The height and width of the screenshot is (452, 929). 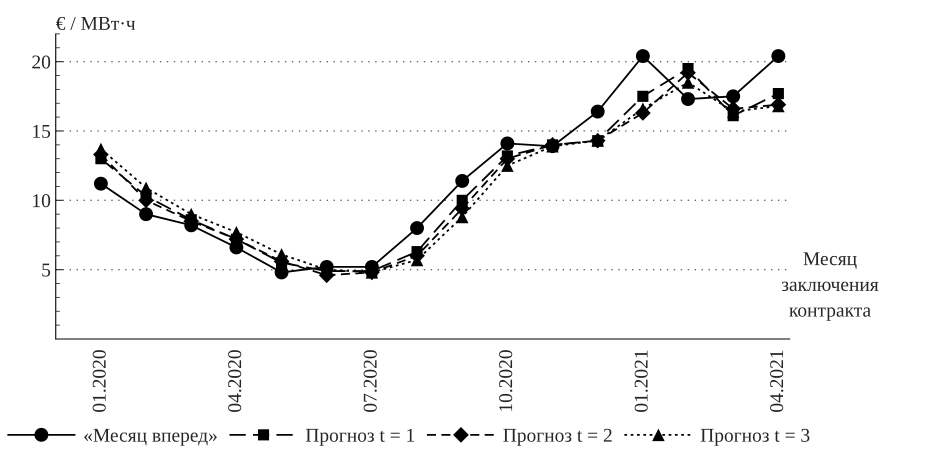 What do you see at coordinates (41, 131) in the screenshot?
I see `y-tick-label: 15` at bounding box center [41, 131].